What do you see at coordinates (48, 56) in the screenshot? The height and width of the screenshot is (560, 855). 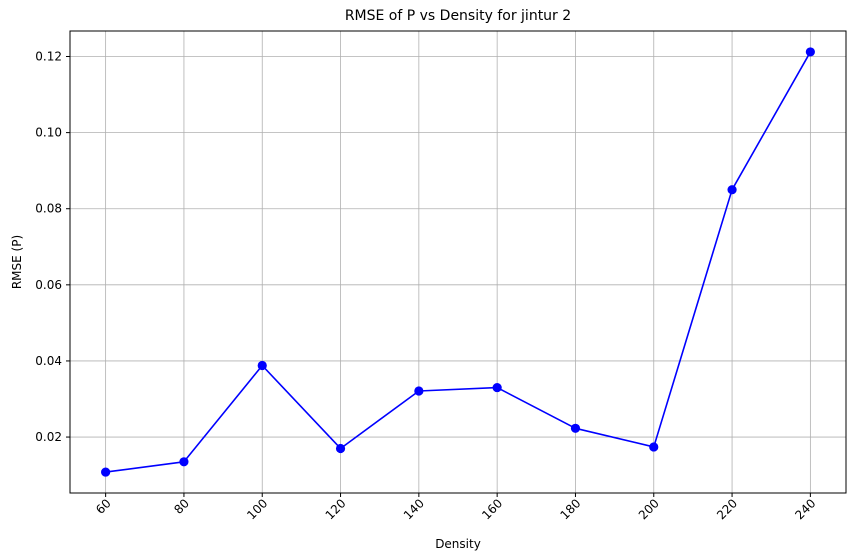 I see `y-tick-label: 0.12` at bounding box center [48, 56].